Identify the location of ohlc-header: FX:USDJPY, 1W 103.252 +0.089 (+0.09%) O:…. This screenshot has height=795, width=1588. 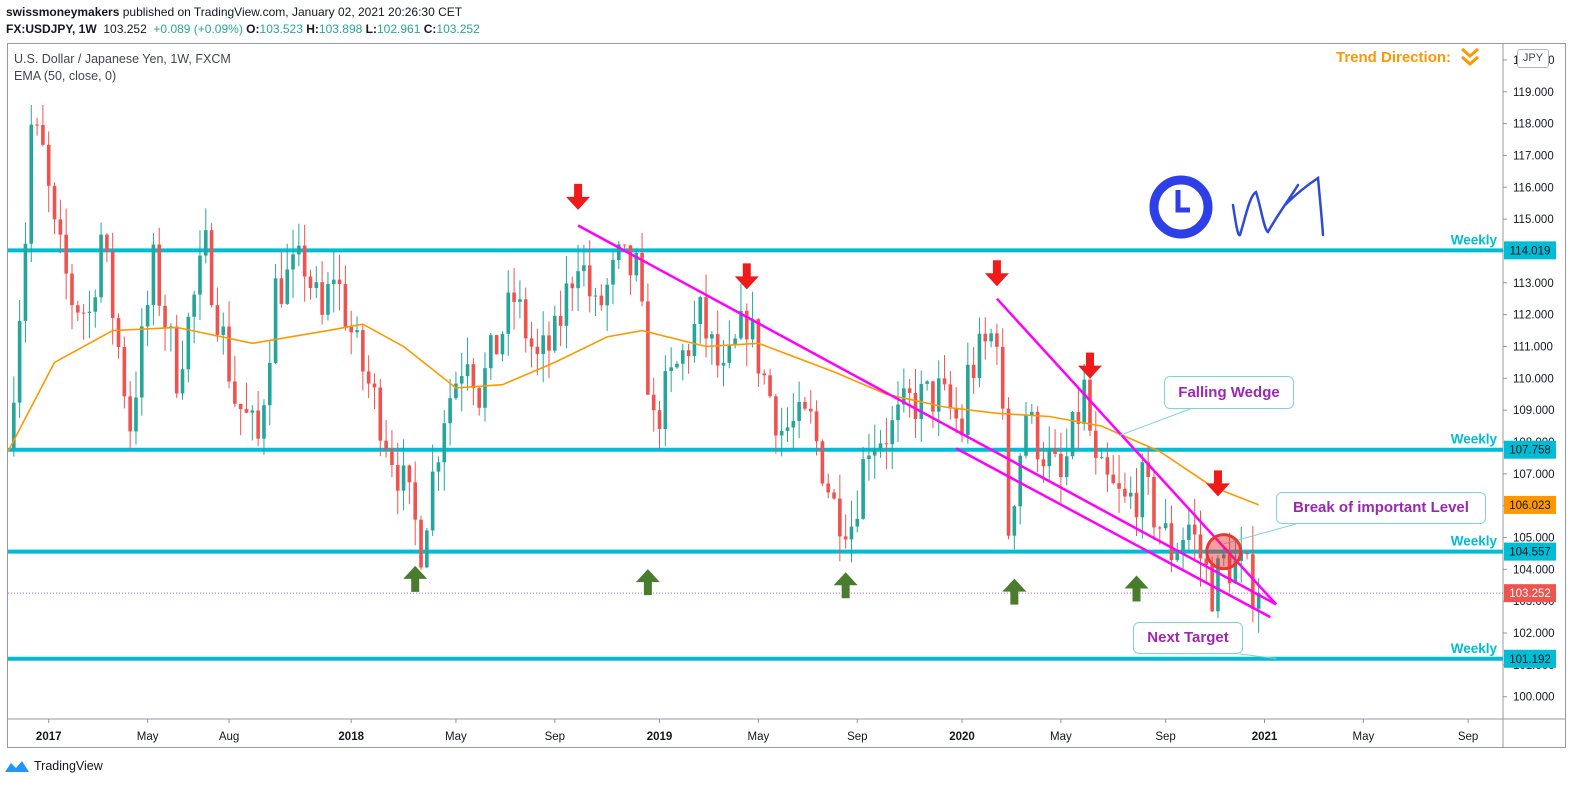
(243, 29).